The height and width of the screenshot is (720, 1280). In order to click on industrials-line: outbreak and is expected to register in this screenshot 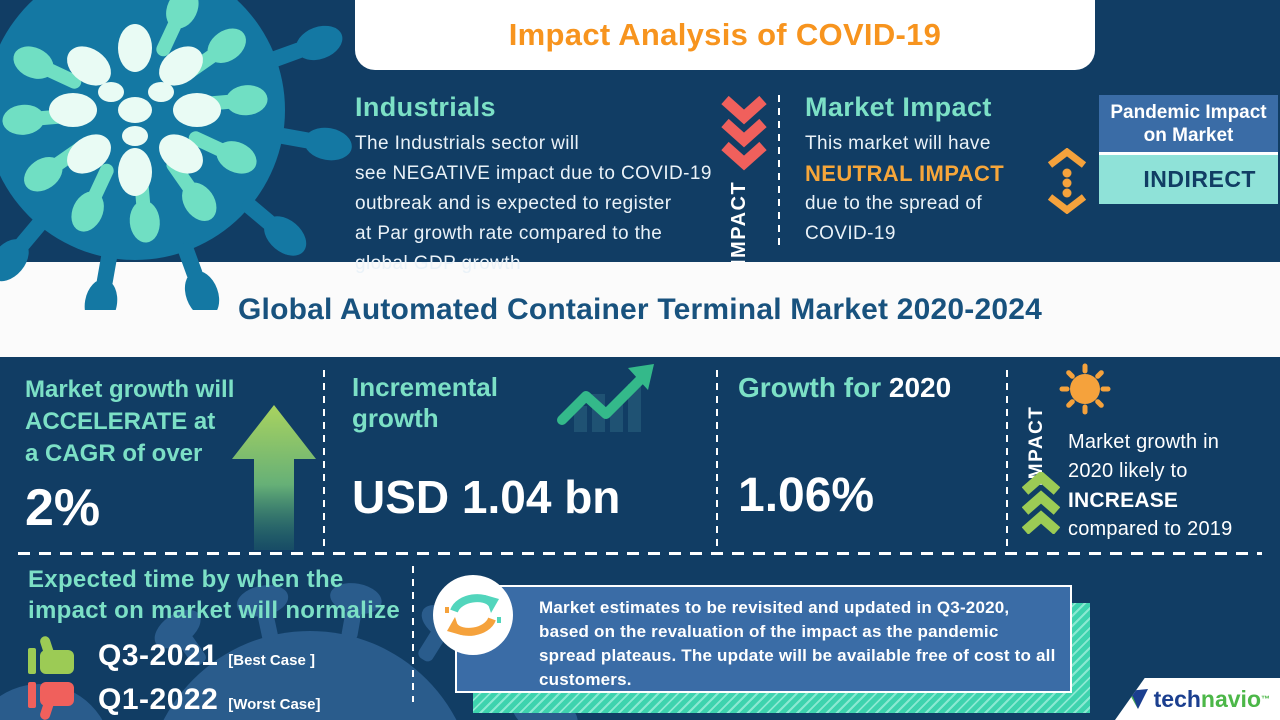, I will do `click(513, 203)`.